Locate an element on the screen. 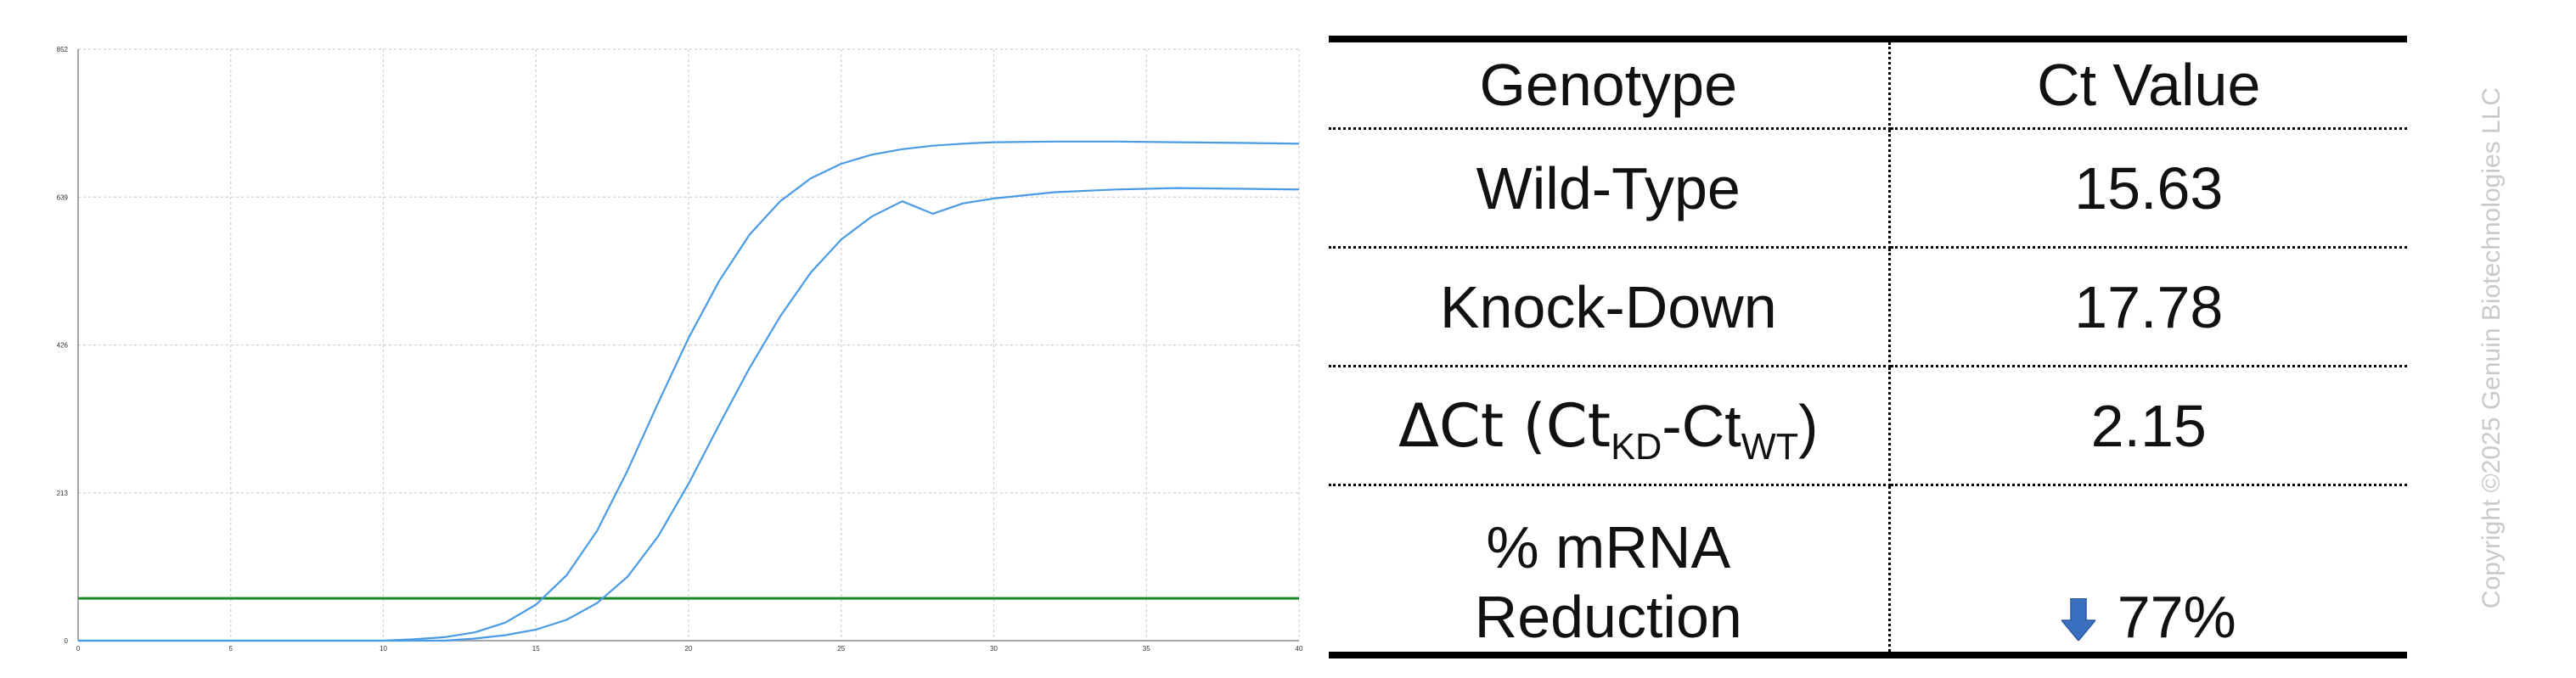 Image resolution: width=2576 pixels, height=678 pixels. mrna-reduction-line1: % mRNA is located at coordinates (1608, 547).